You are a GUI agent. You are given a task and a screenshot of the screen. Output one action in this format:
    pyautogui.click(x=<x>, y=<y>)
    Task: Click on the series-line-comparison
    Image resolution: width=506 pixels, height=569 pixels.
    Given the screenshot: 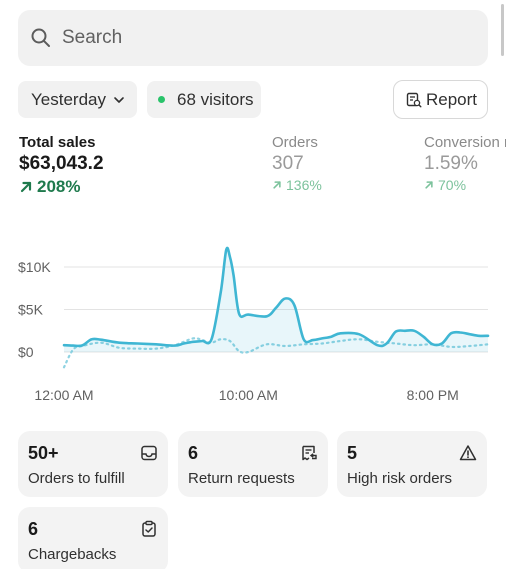 What is the action you would take?
    pyautogui.click(x=276, y=353)
    